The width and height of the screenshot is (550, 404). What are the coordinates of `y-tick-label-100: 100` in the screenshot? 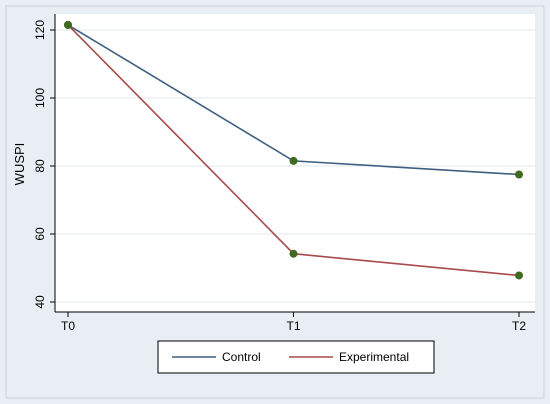 It's located at (40, 98).